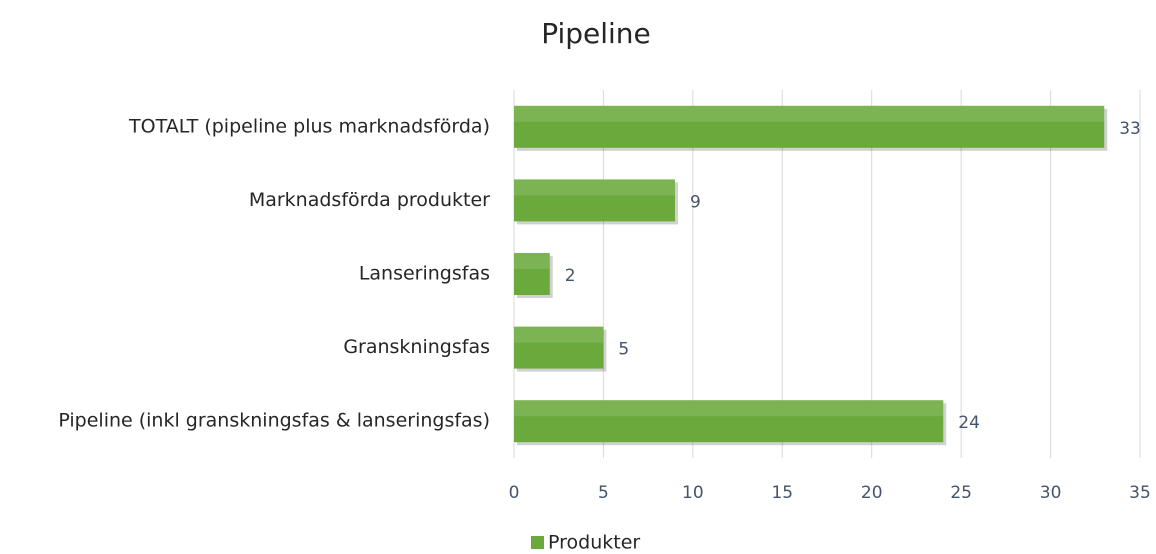 Image resolution: width=1156 pixels, height=554 pixels. What do you see at coordinates (693, 493) in the screenshot?
I see `x-tick-label: 10` at bounding box center [693, 493].